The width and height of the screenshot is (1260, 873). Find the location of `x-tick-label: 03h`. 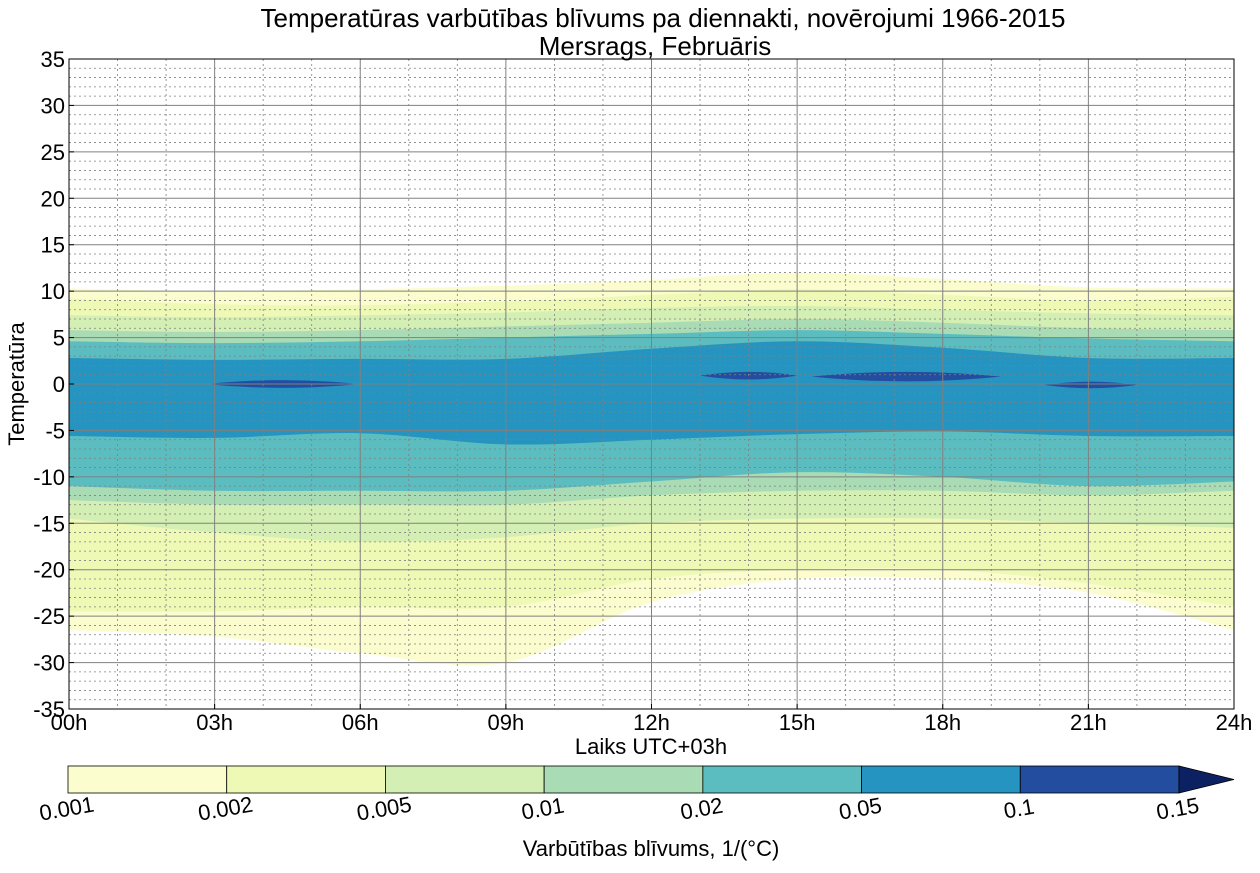

x-tick-label: 03h is located at coordinates (214, 722).